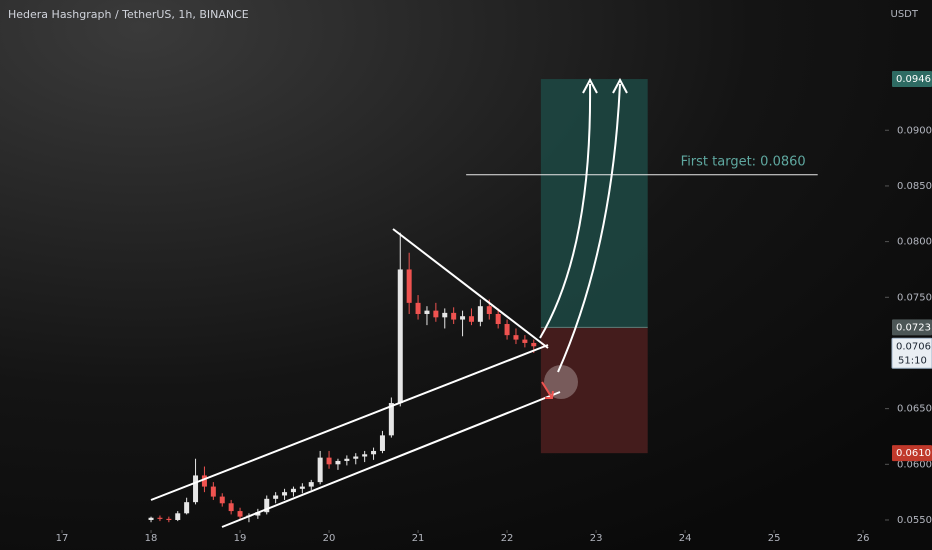  What do you see at coordinates (507, 538) in the screenshot?
I see `x-tick-label: 22` at bounding box center [507, 538].